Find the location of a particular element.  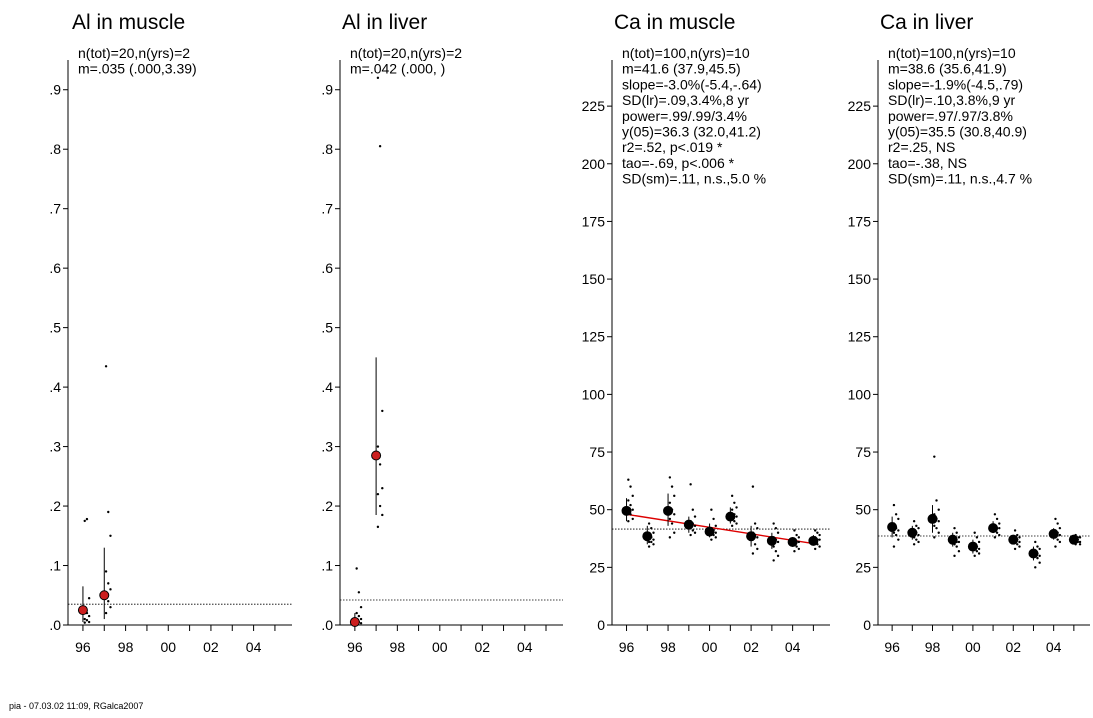

trend-line is located at coordinates (720, 529).